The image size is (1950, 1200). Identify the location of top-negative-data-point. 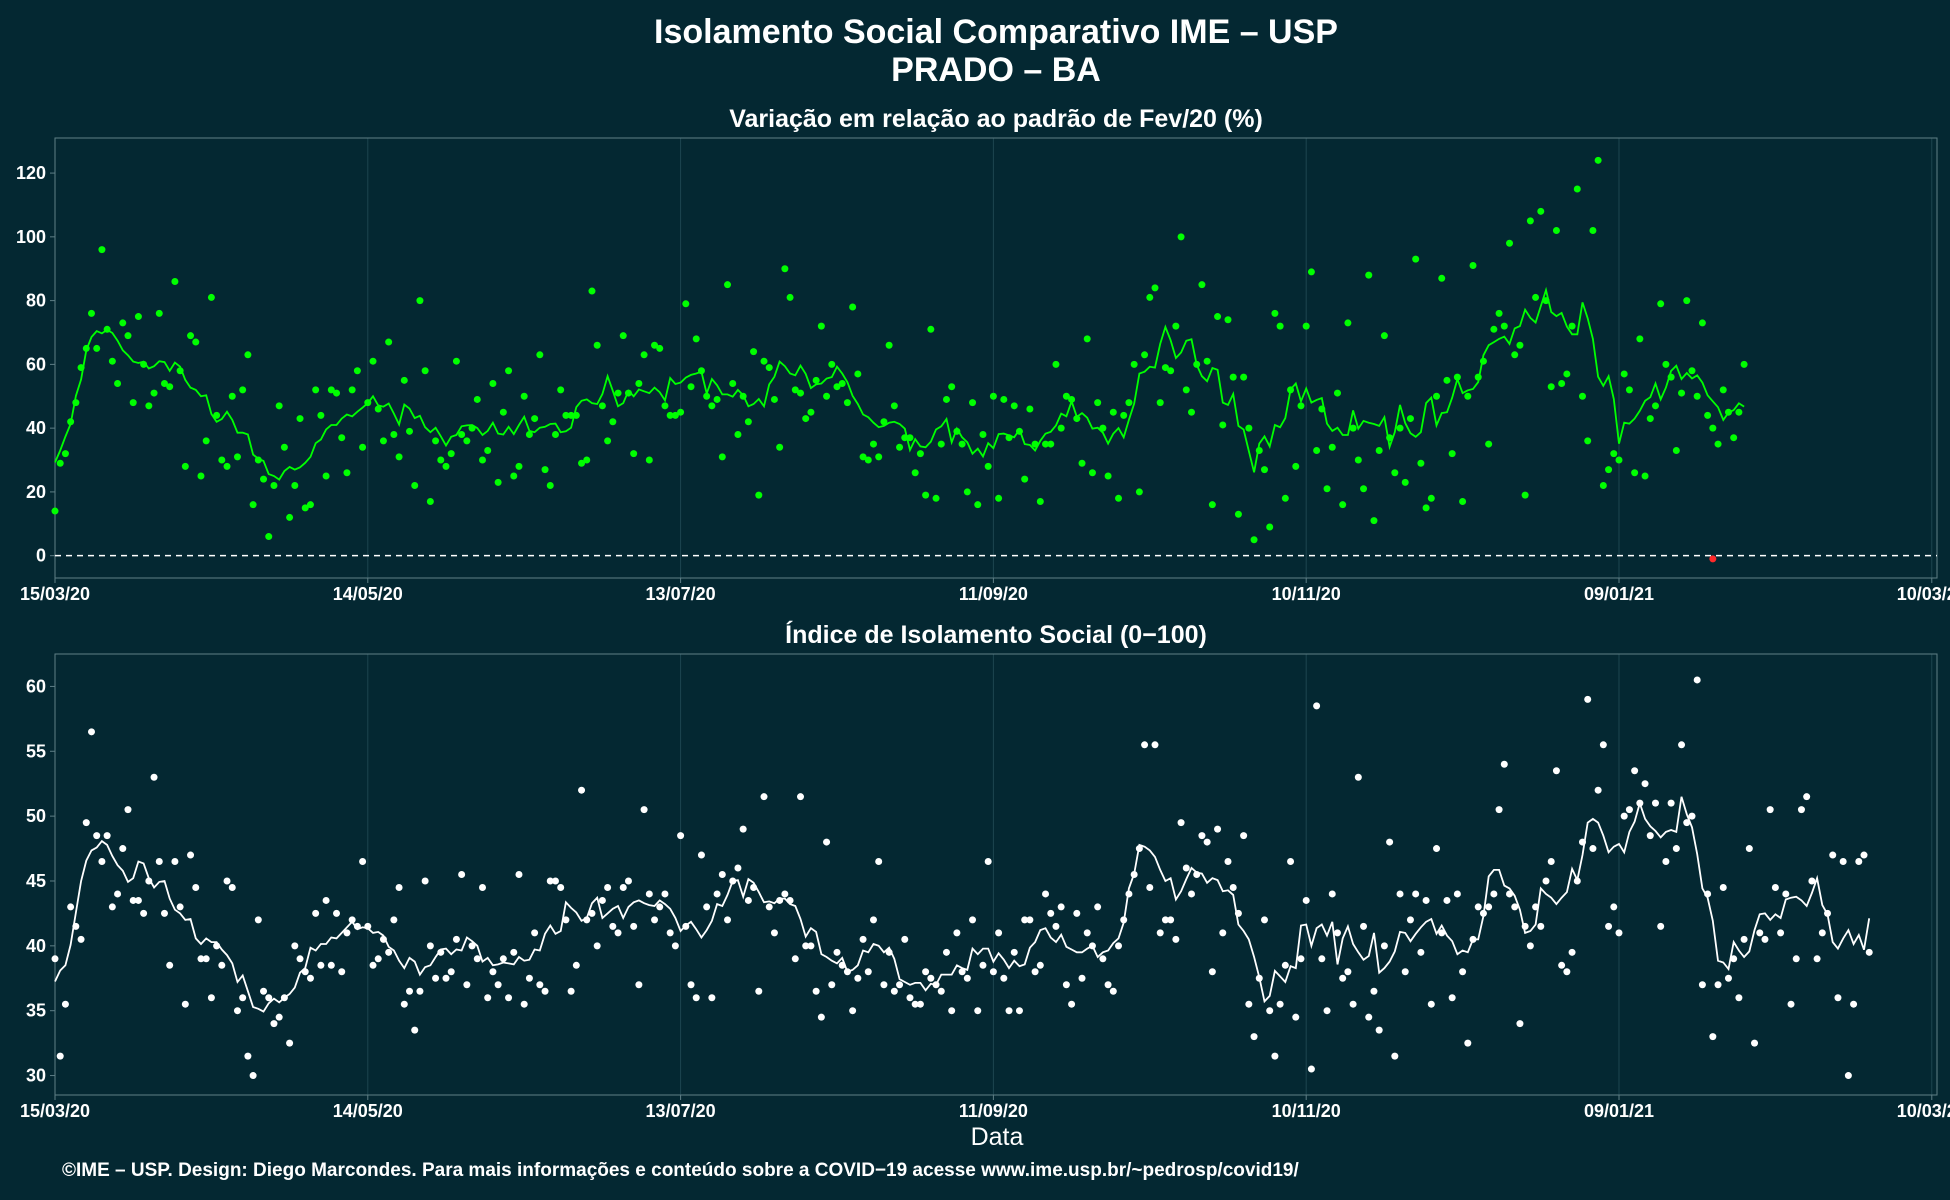
(1713, 559).